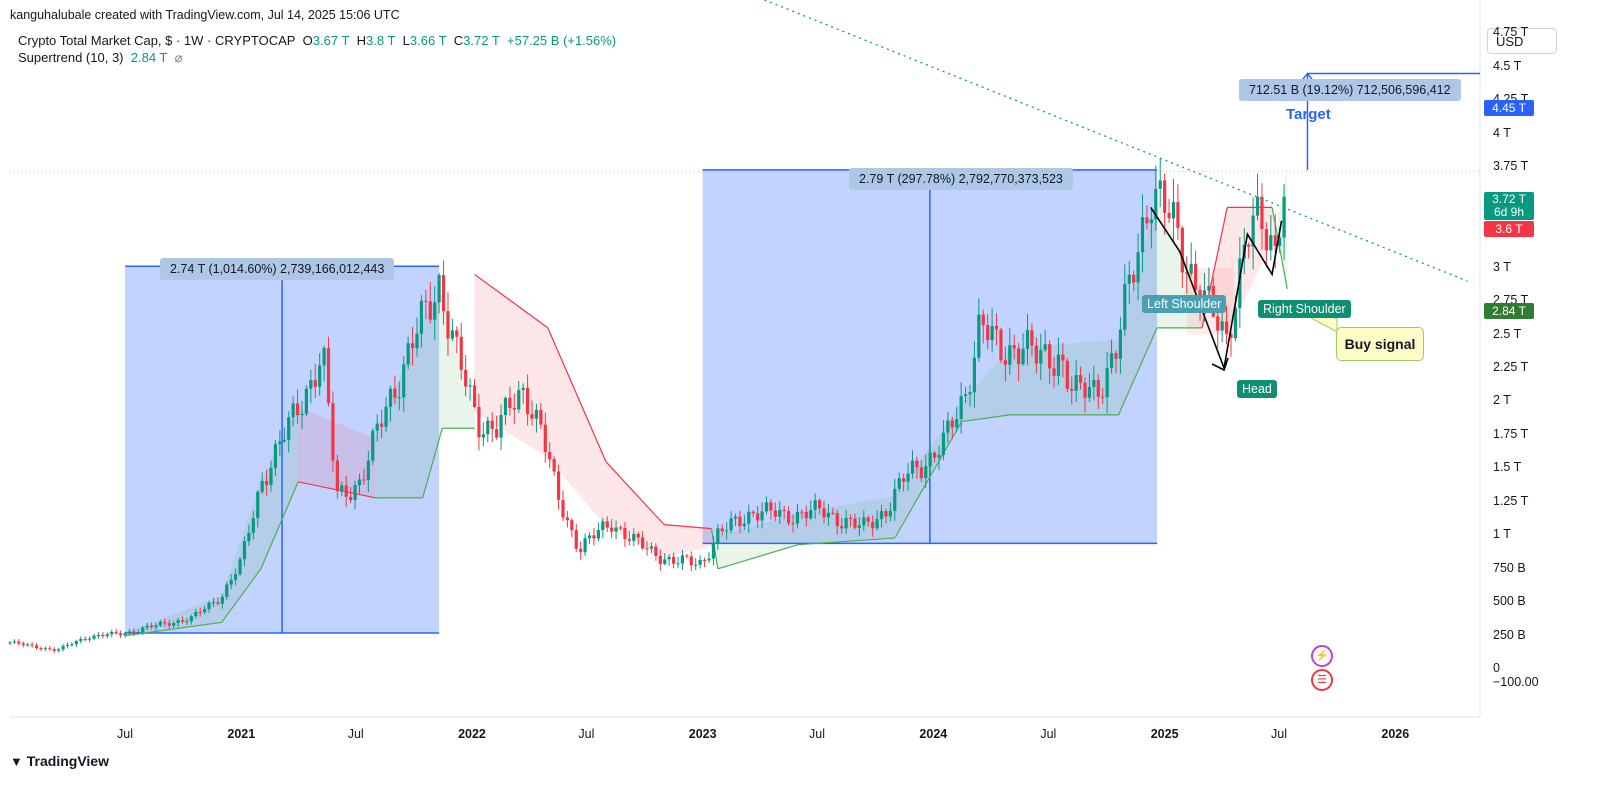 The image size is (1600, 795). Describe the element at coordinates (1509, 199) in the screenshot. I see `current-price-value: 3.72 T` at that location.